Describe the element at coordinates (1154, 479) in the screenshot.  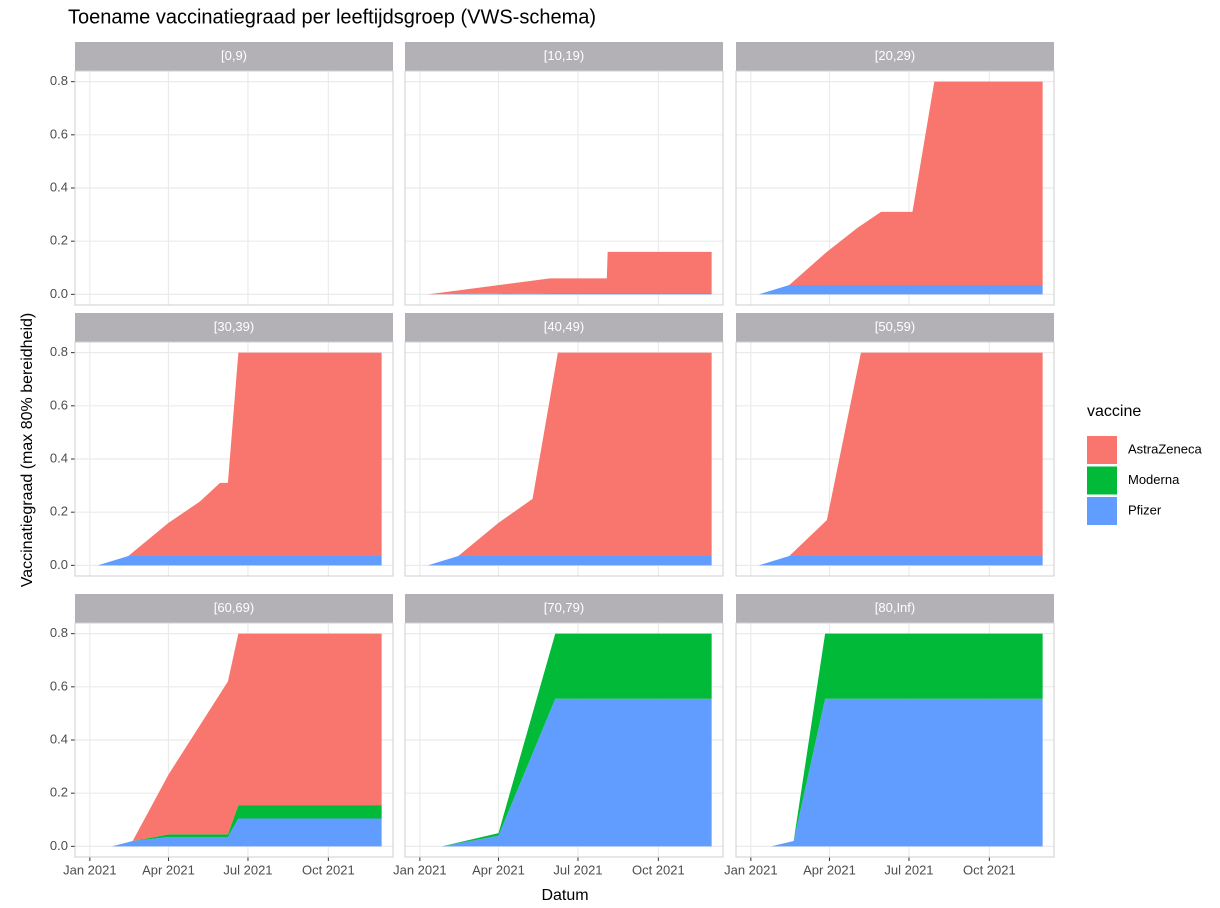
I see `legend-label: Moderna` at that location.